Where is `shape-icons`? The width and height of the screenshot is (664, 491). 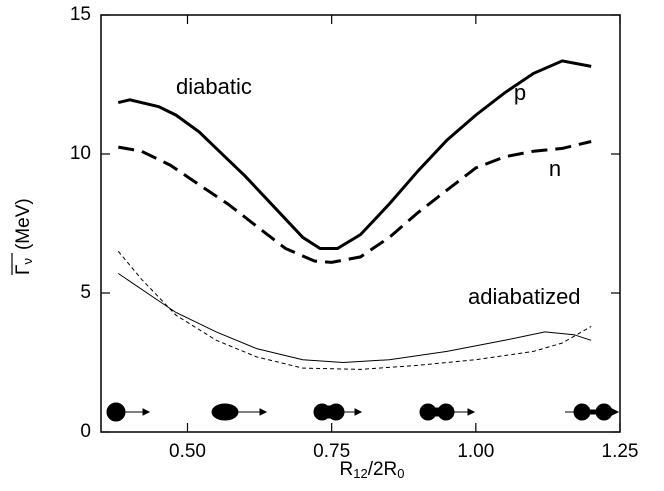 shape-icons is located at coordinates (363, 412).